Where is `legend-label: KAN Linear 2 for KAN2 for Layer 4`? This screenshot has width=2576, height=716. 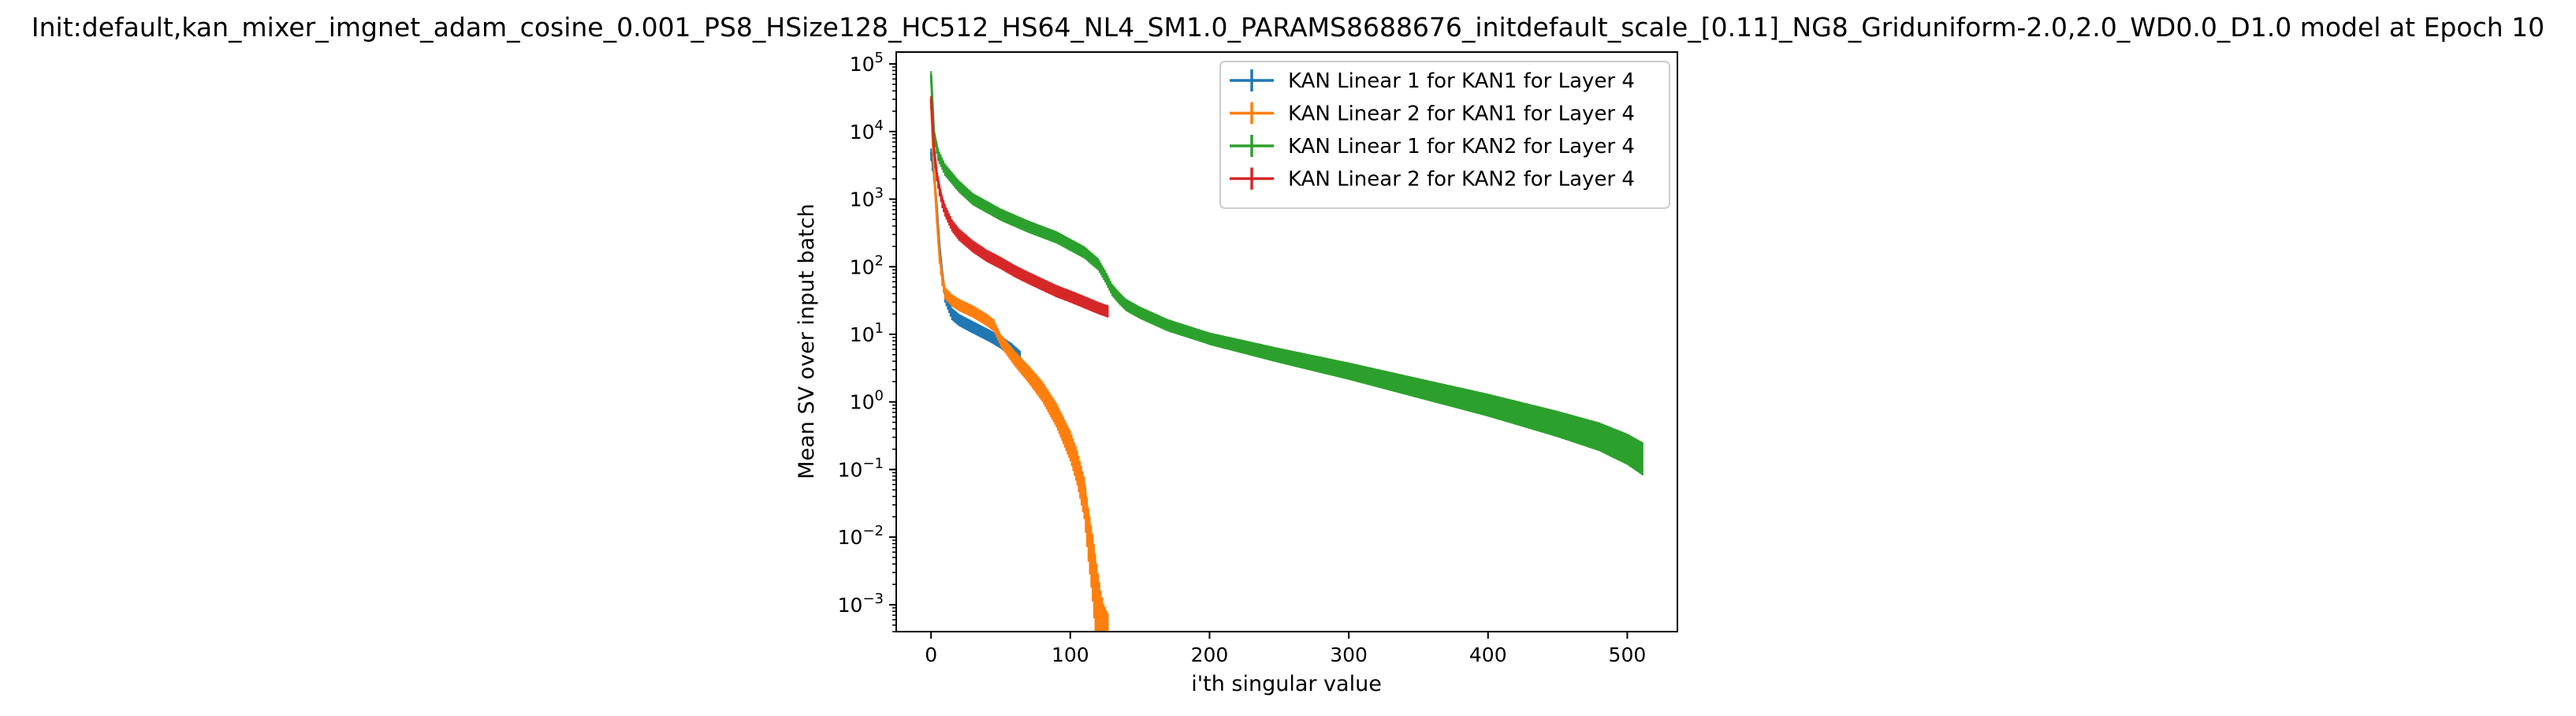
legend-label: KAN Linear 2 for KAN2 for Layer 4 is located at coordinates (1461, 180).